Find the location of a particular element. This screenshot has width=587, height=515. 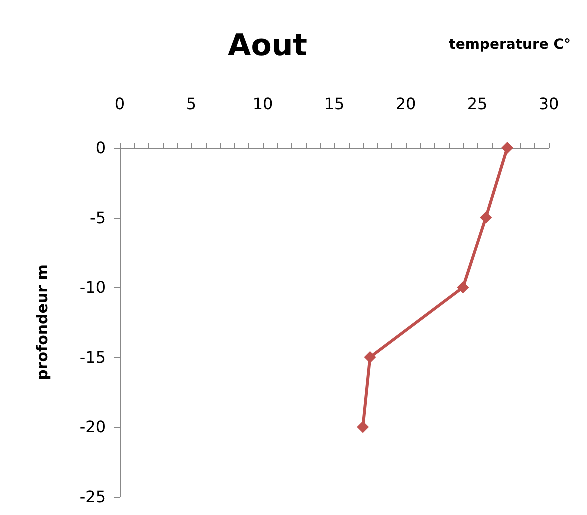

x-tick-label: 0 is located at coordinates (120, 104).